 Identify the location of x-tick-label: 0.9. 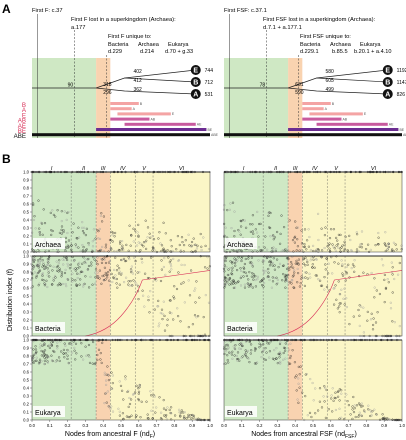
(192, 425).